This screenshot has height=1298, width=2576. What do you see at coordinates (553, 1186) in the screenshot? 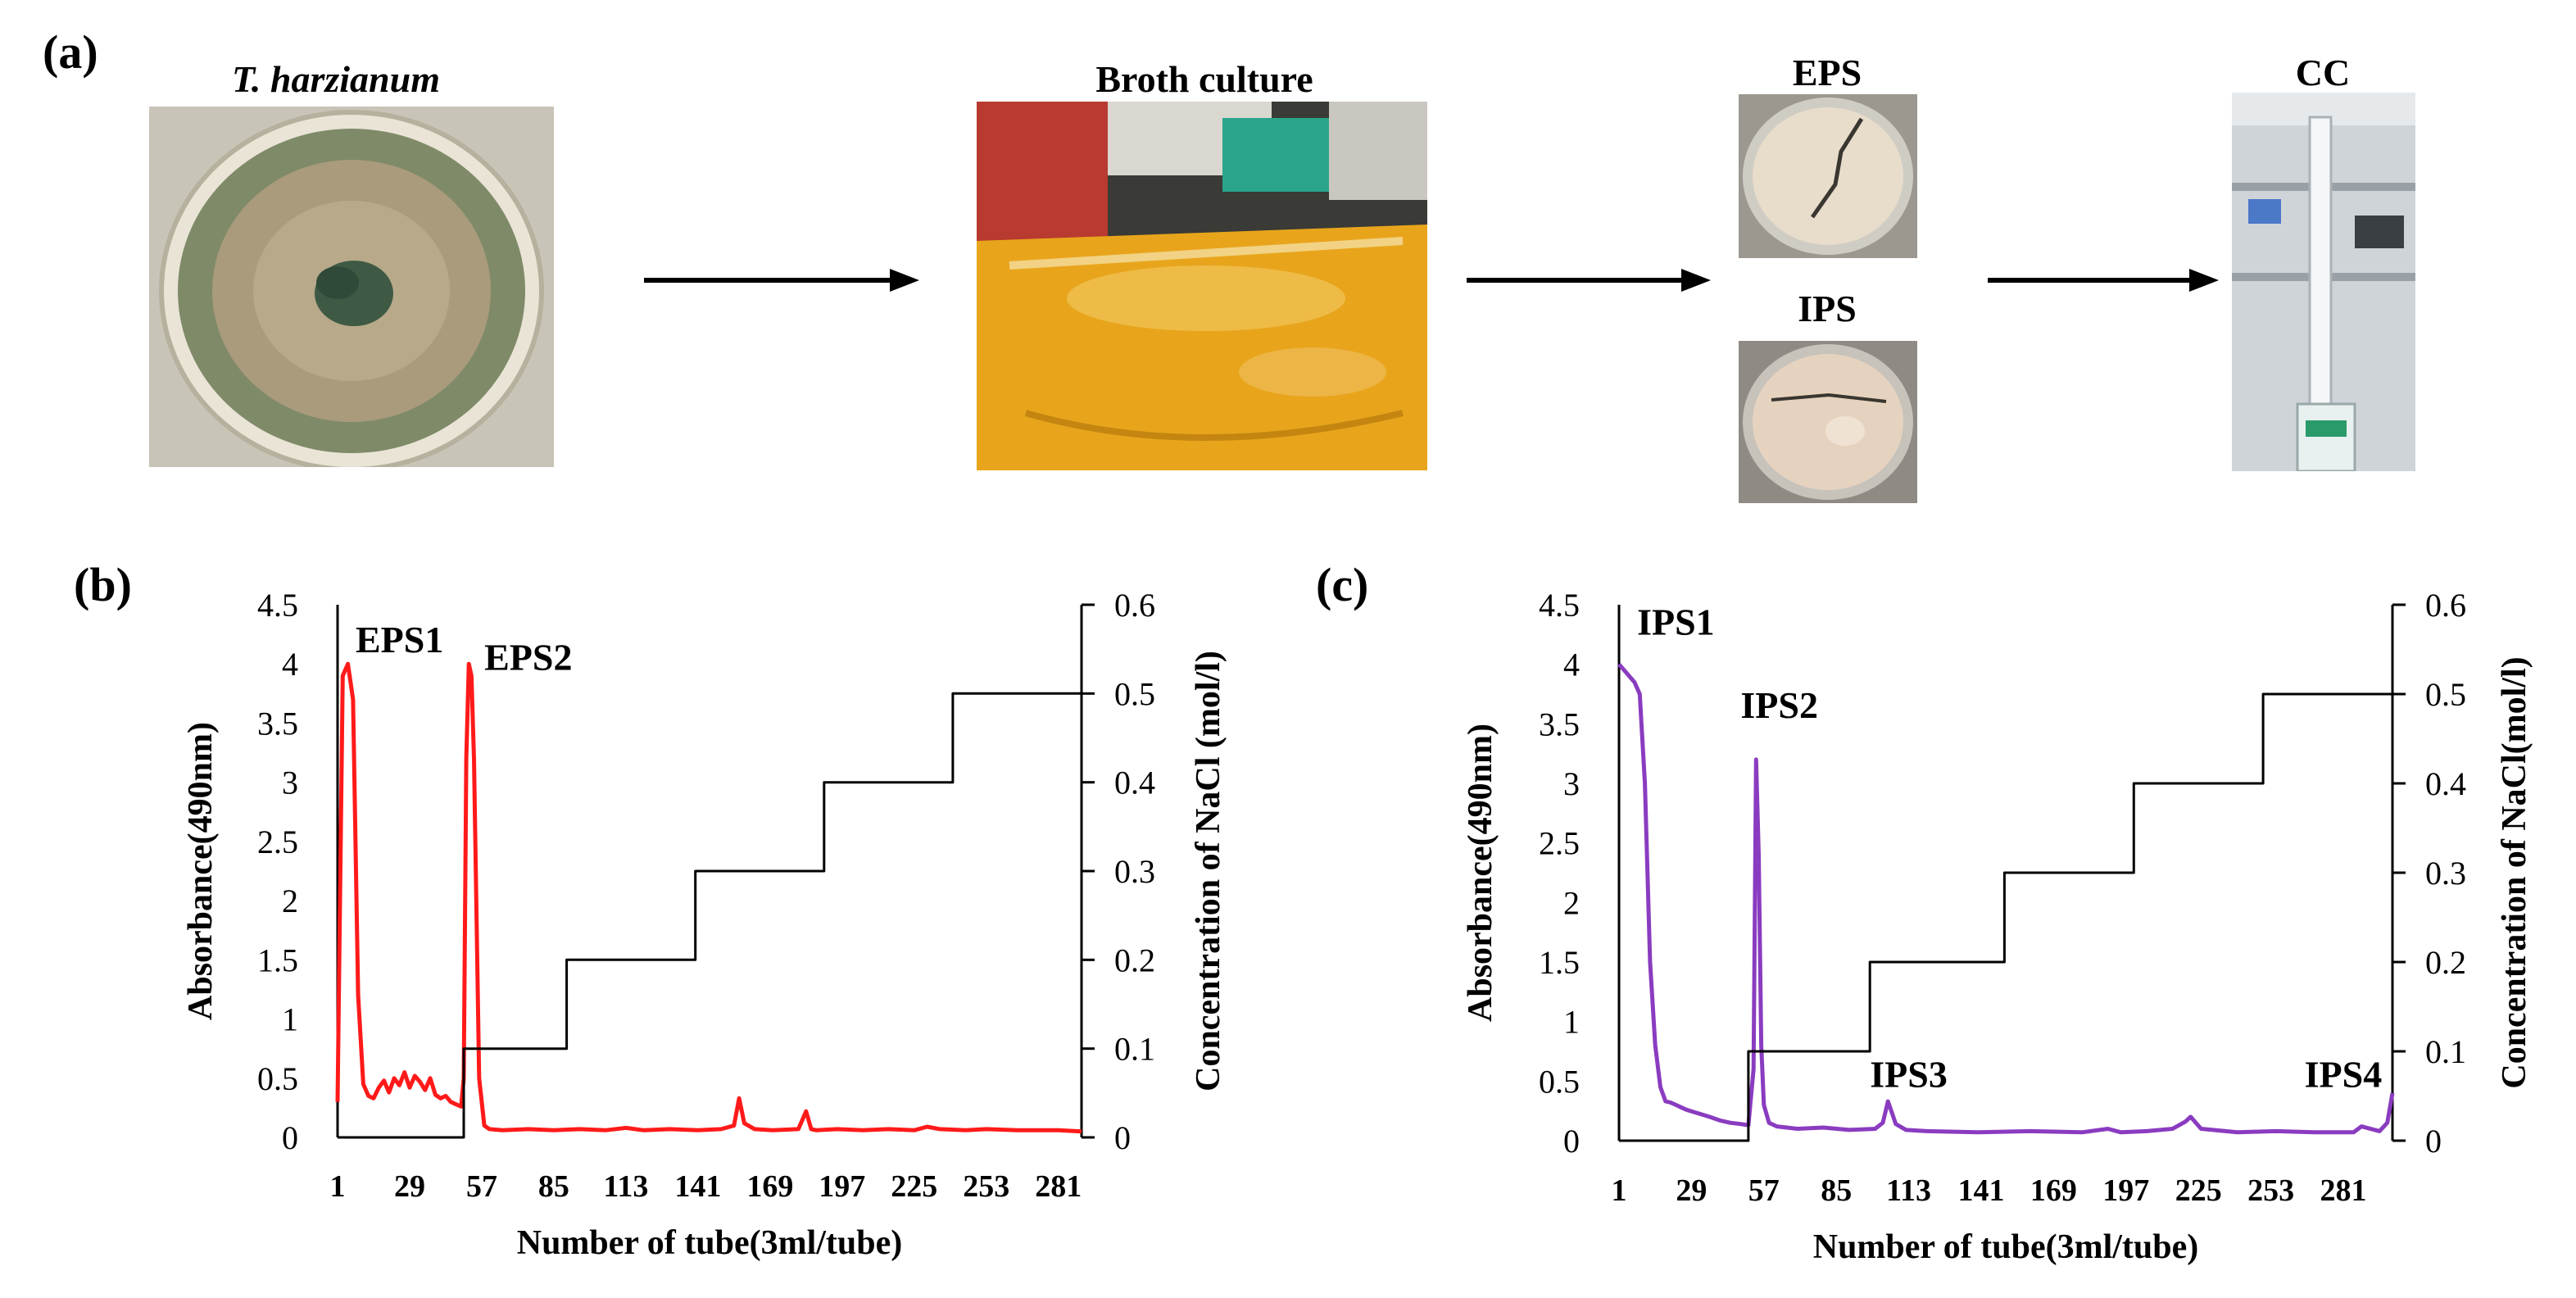
I see `chart-b-x-tick-label: 85` at bounding box center [553, 1186].